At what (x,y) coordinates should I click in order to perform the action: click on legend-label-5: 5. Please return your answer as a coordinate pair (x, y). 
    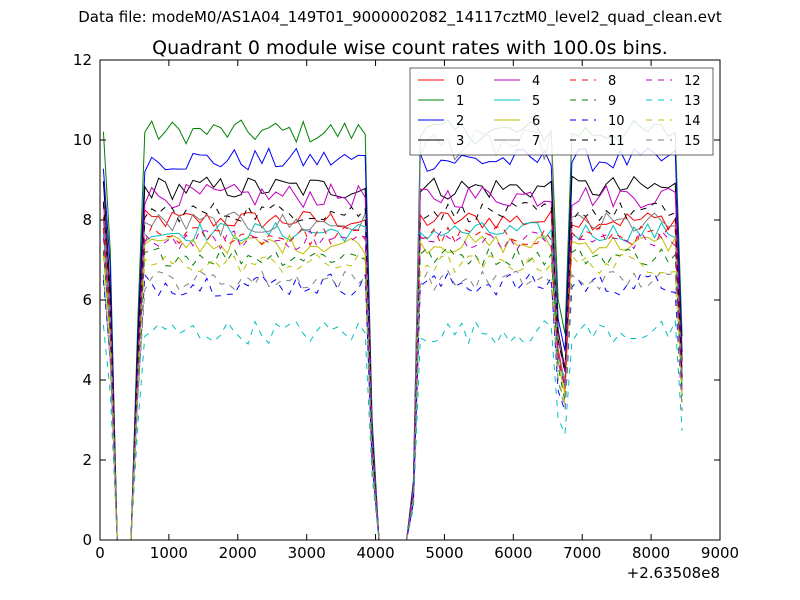
    Looking at the image, I should click on (536, 101).